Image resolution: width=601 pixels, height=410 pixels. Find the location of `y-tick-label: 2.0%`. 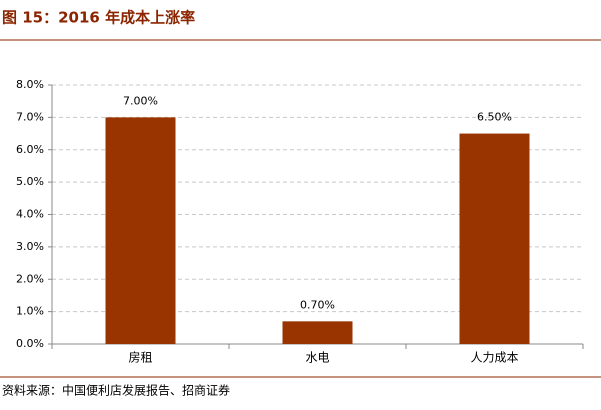

y-tick-label: 2.0% is located at coordinates (30, 278).